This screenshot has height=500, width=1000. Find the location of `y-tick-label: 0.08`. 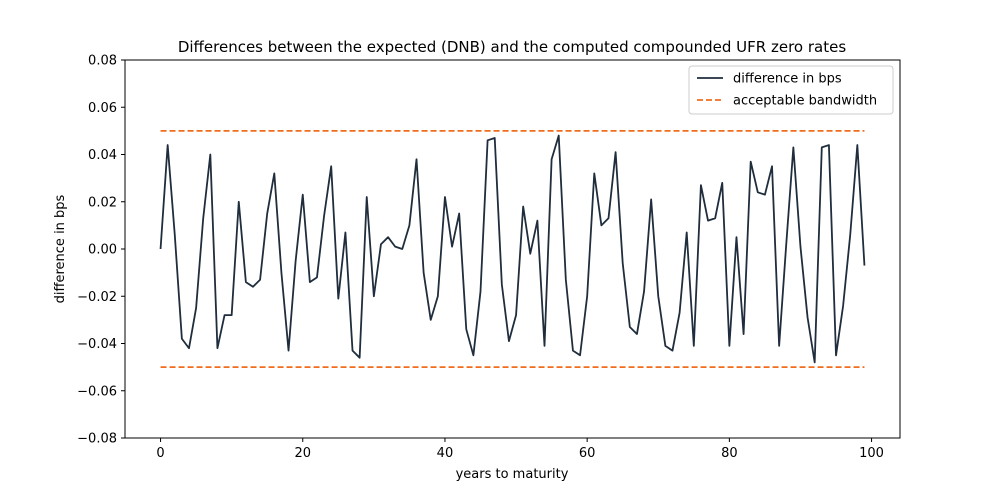

y-tick-label: 0.08 is located at coordinates (102, 61).